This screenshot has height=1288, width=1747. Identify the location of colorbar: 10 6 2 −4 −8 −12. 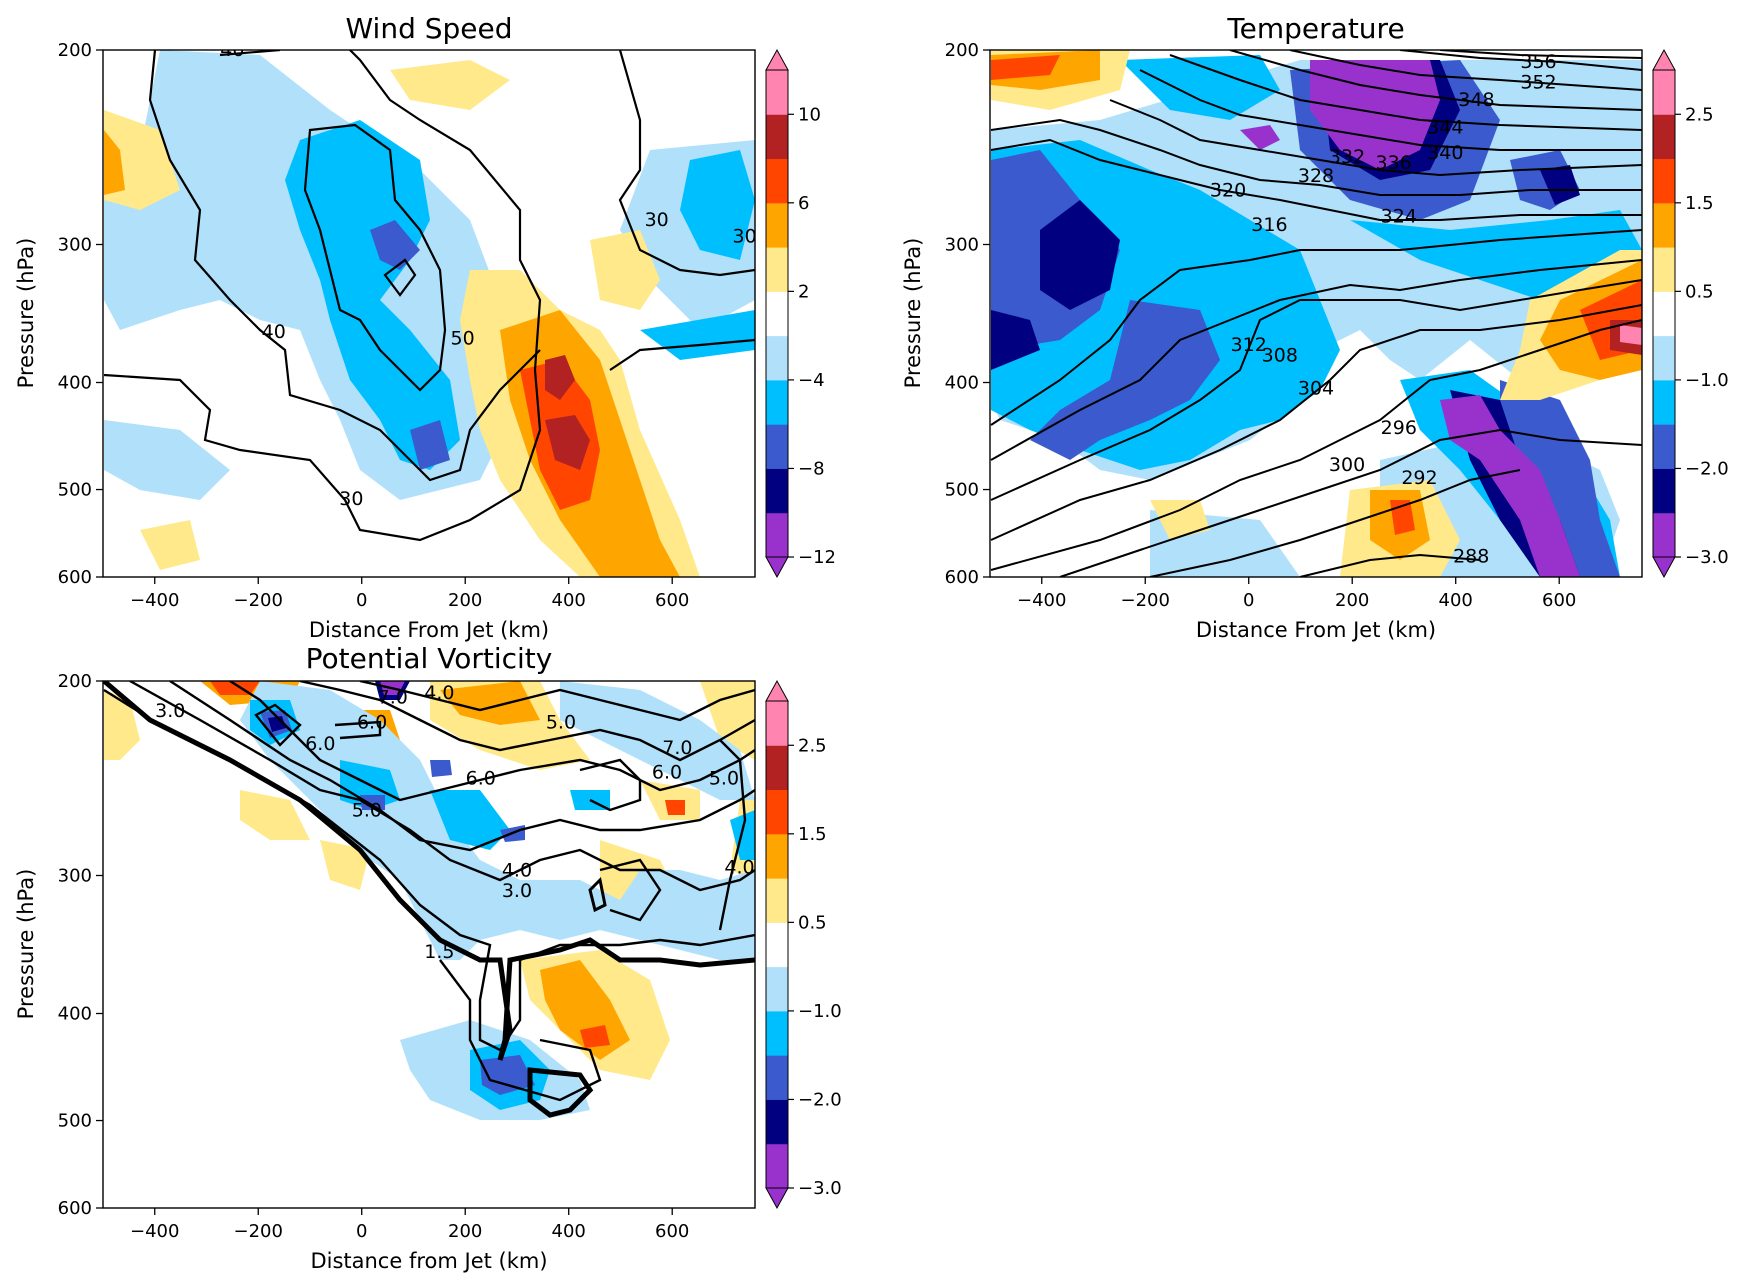
(800, 313).